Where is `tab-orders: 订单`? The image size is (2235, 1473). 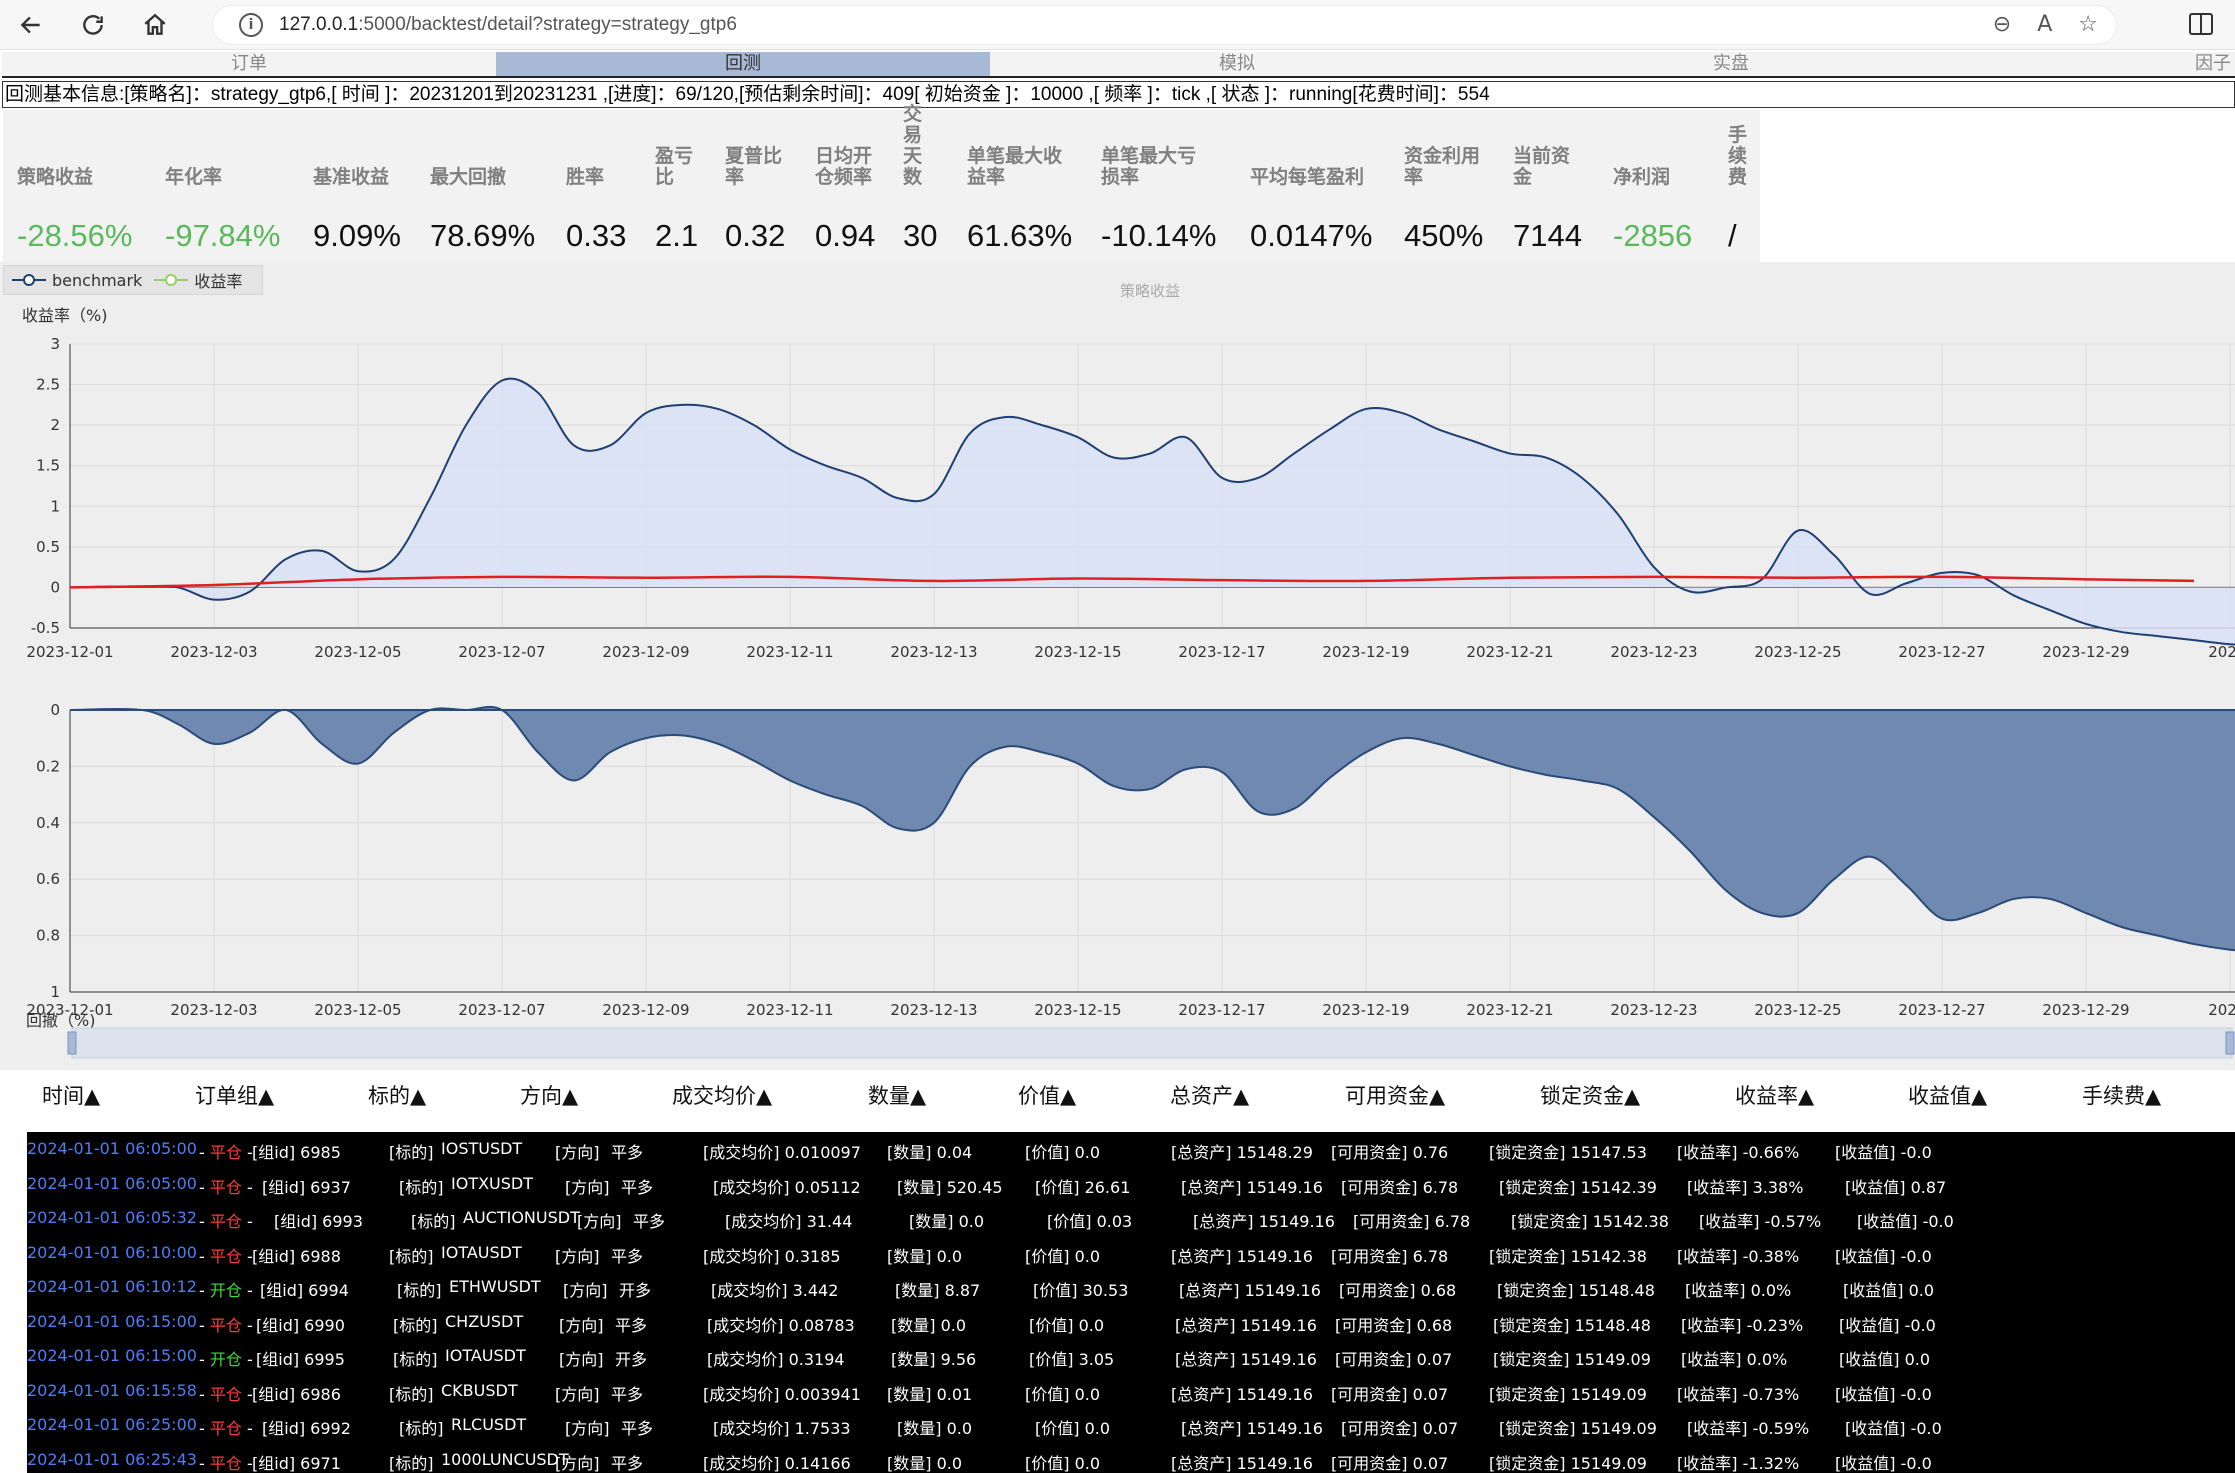
tab-orders: 订单 is located at coordinates (249, 64).